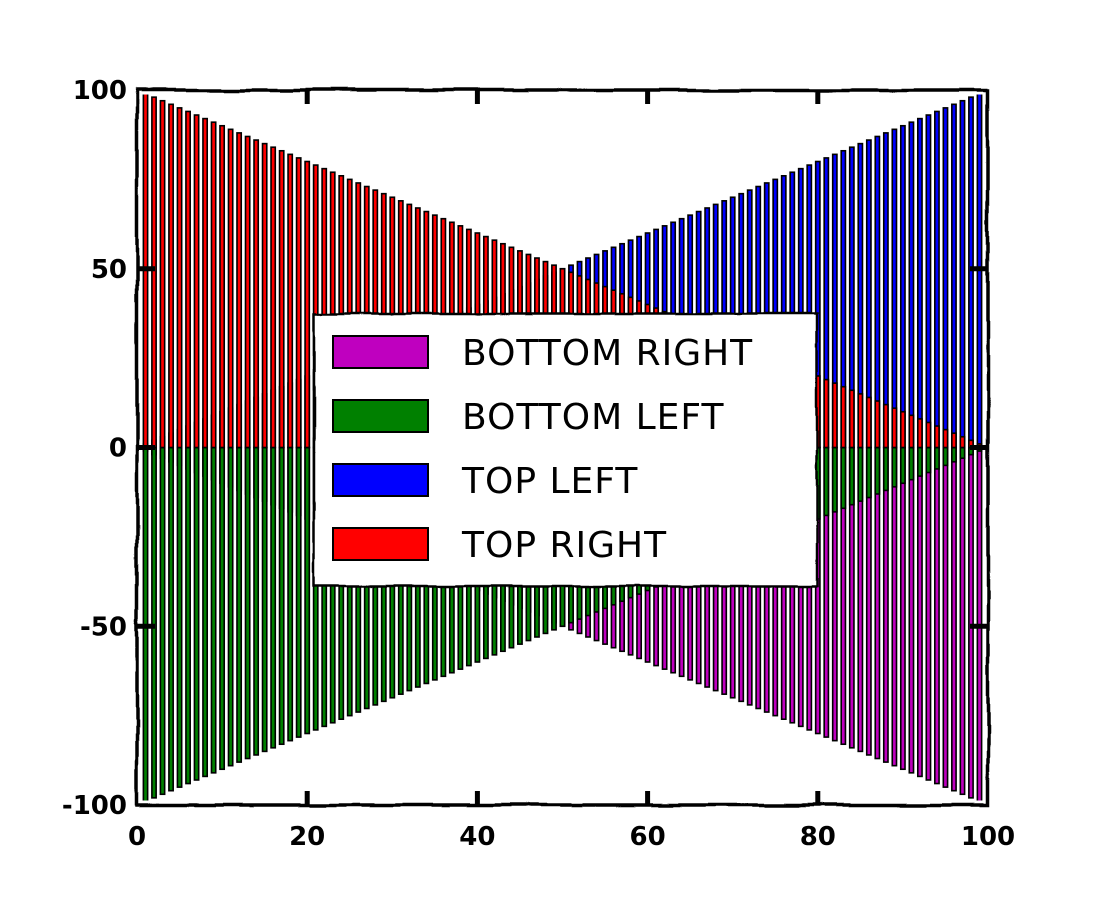 This screenshot has height=904, width=1100. I want to click on x-tick-label: 60, so click(648, 837).